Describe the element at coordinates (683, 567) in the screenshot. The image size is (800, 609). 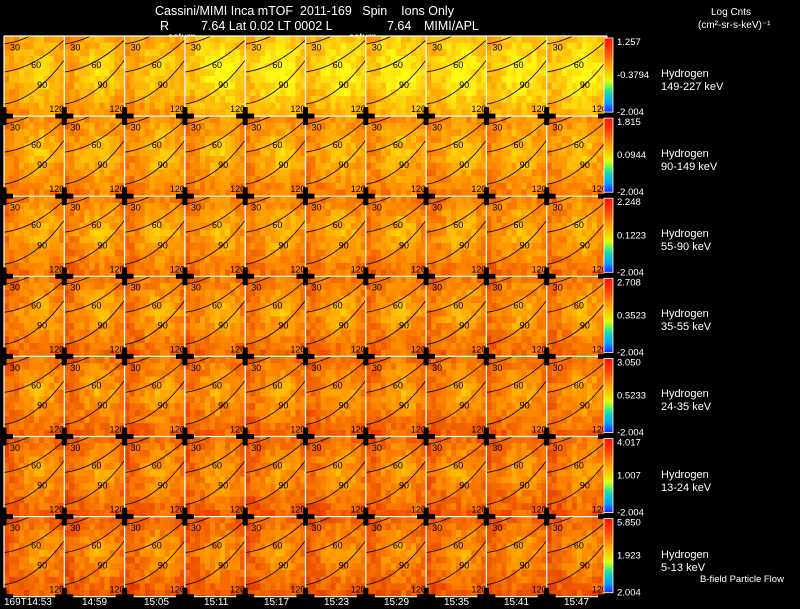
I see `energy-label: 5-13 keV` at that location.